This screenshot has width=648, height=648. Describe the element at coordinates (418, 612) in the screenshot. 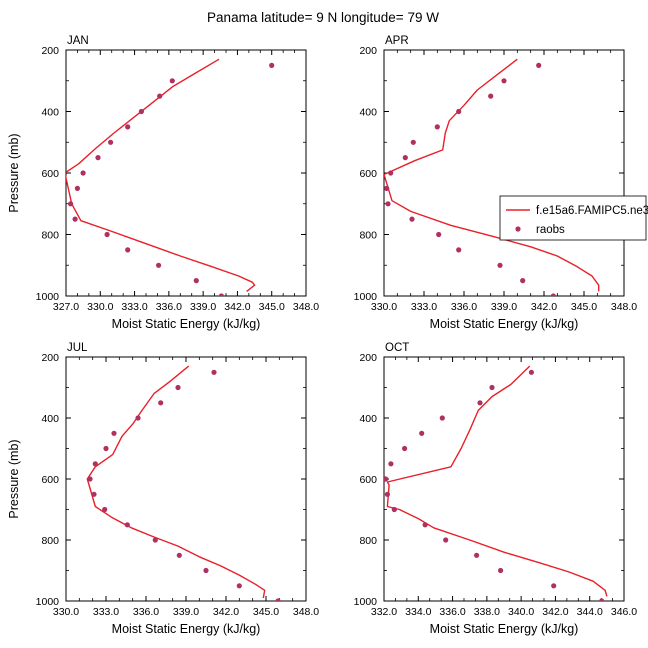

I see `x-tick-label: 334.0` at that location.